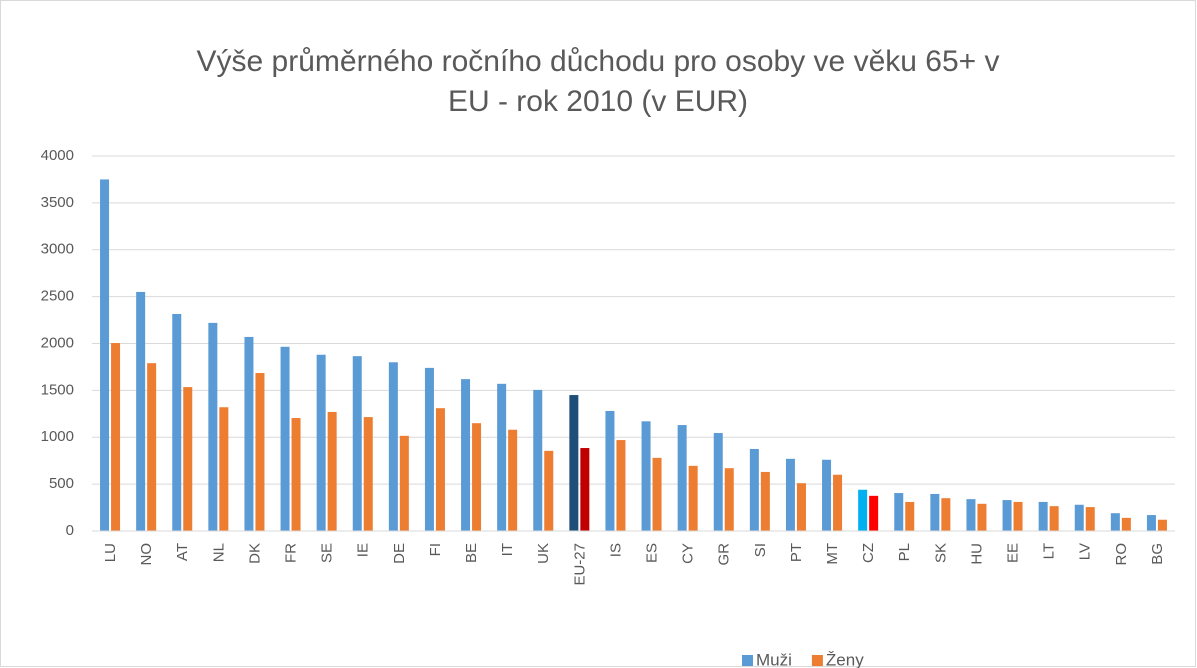 The width and height of the screenshot is (1197, 668). What do you see at coordinates (327, 553) in the screenshot?
I see `x-tick-label: SE` at bounding box center [327, 553].